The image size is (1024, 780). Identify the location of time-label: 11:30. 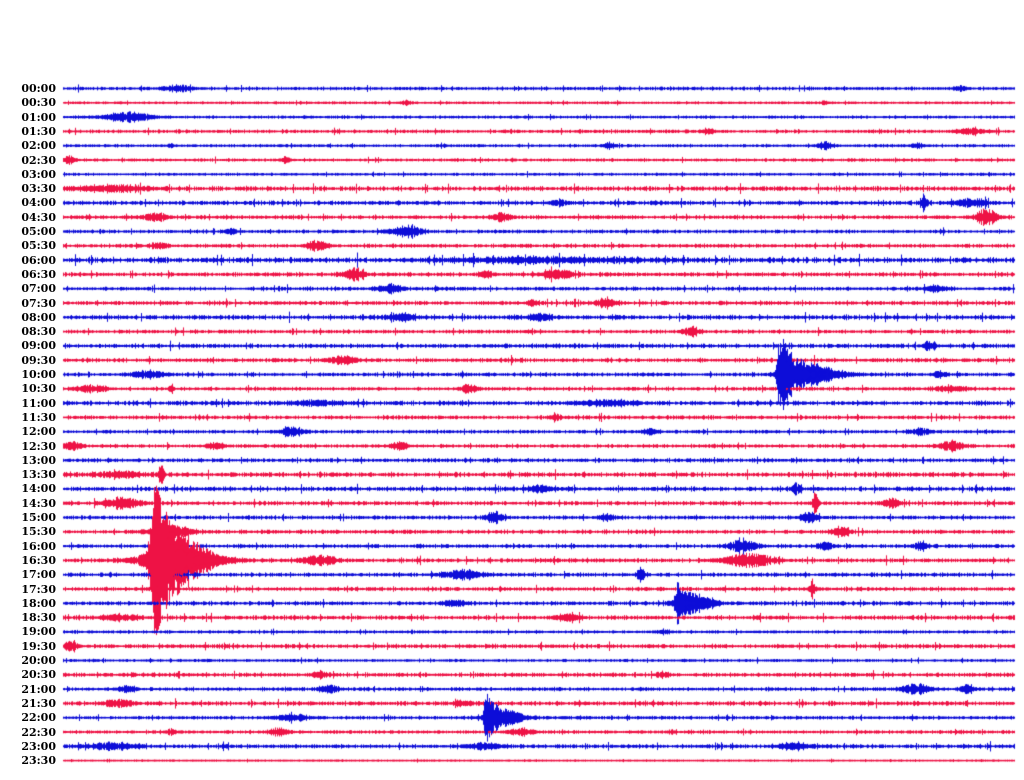
(38, 417).